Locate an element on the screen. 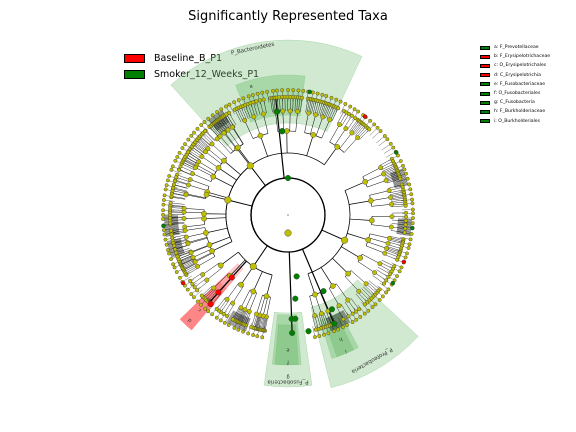  taxa-legend-item: i: O_Burkholderiales is located at coordinates (515, 121).